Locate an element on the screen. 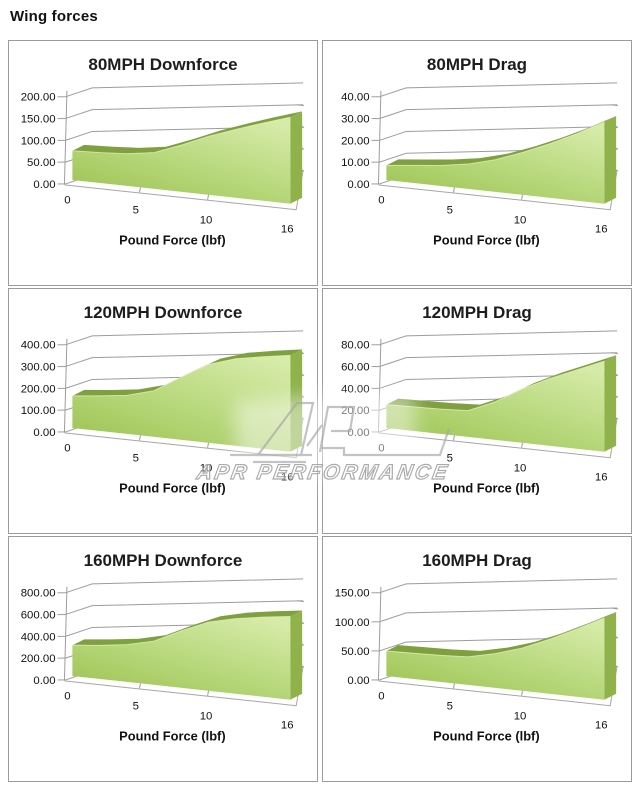 This screenshot has height=785, width=640. y-tick-label: 100.00 is located at coordinates (38, 141).